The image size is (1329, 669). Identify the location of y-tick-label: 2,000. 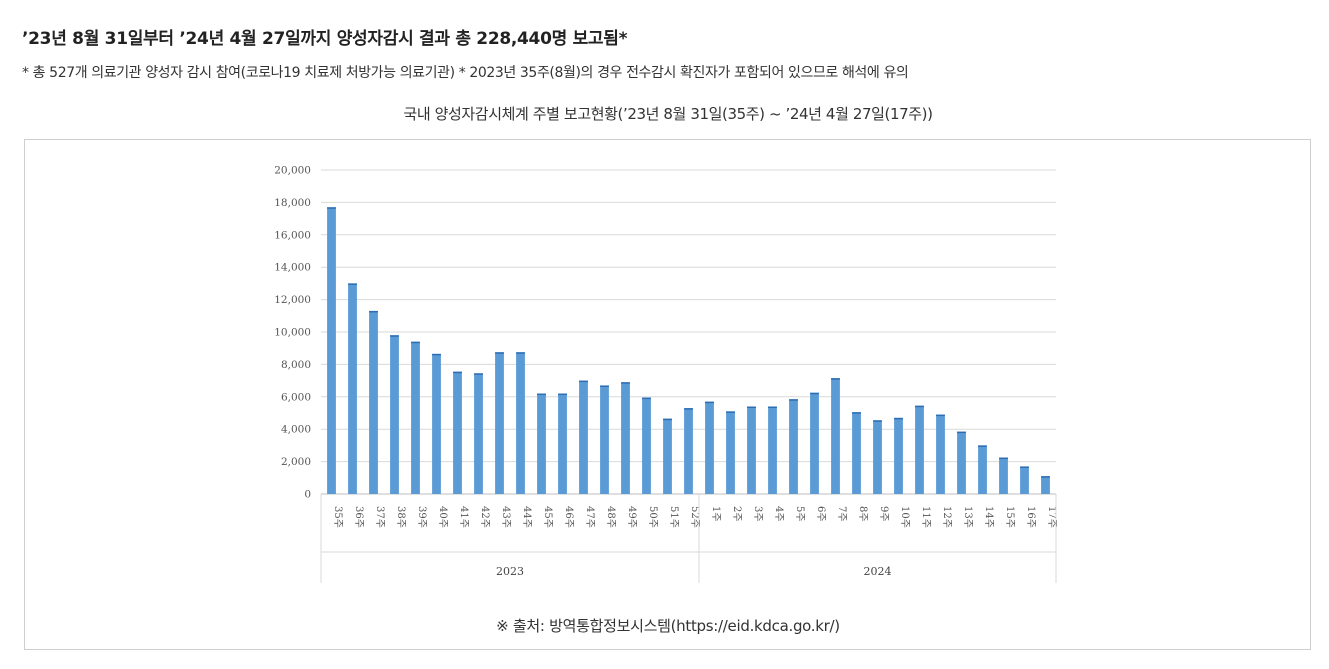
(296, 462).